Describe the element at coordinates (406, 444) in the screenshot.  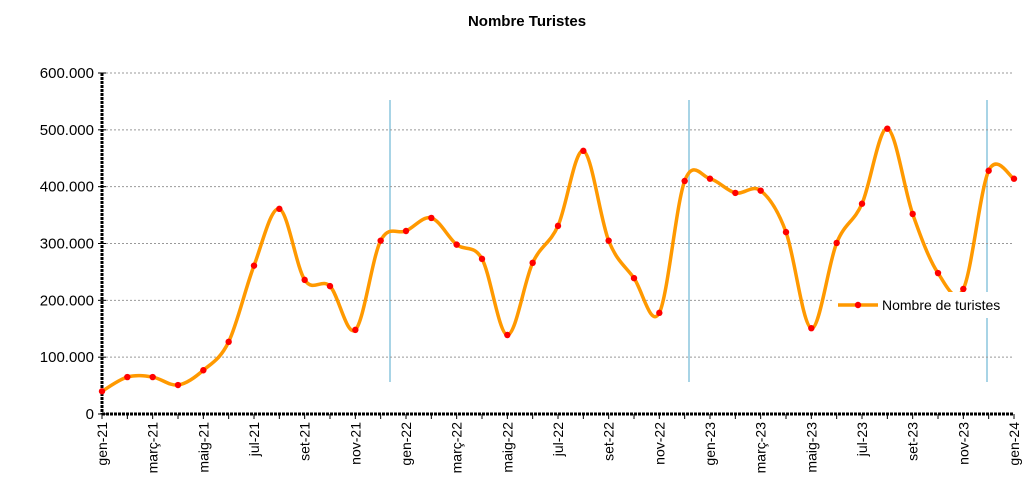
I see `x-tick-label: gen-22` at that location.